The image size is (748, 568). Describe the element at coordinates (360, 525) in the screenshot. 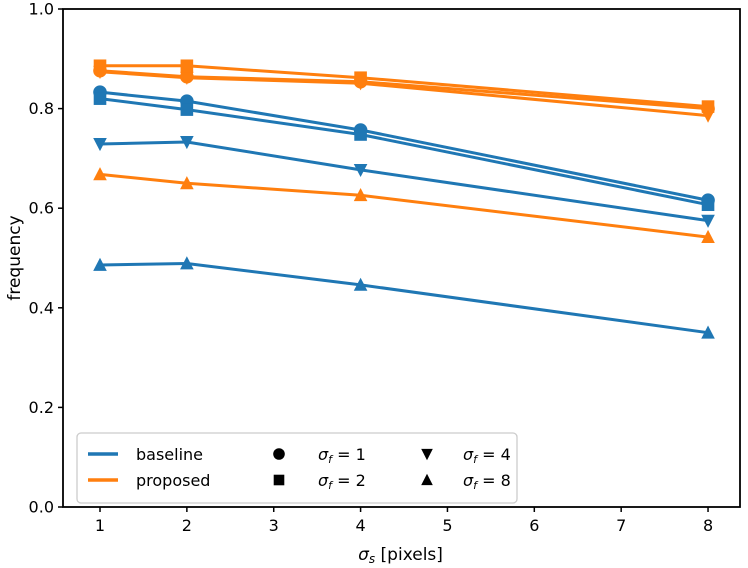

I see `x-tick-label: 4` at that location.